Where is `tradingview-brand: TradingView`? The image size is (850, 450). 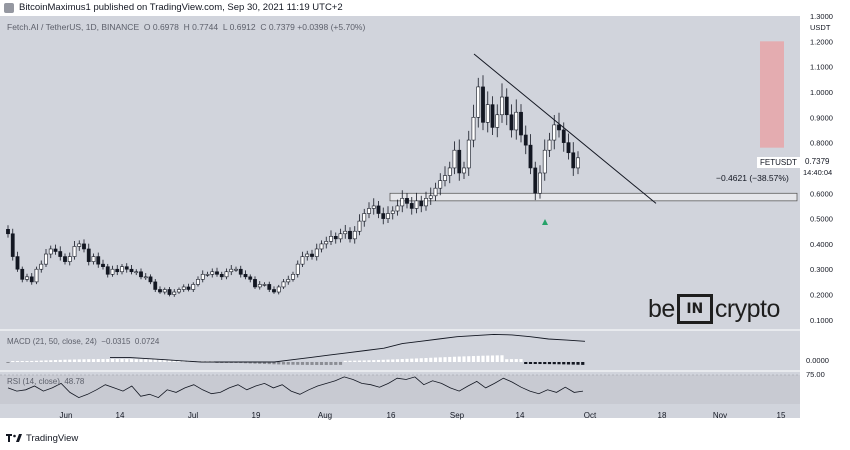 tradingview-brand: TradingView is located at coordinates (52, 438).